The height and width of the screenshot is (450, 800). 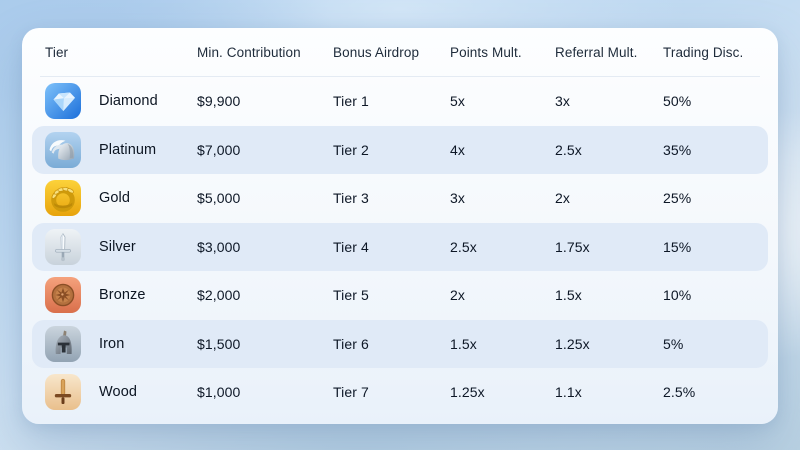 I want to click on trading-disc-cell: 50%, so click(x=677, y=101).